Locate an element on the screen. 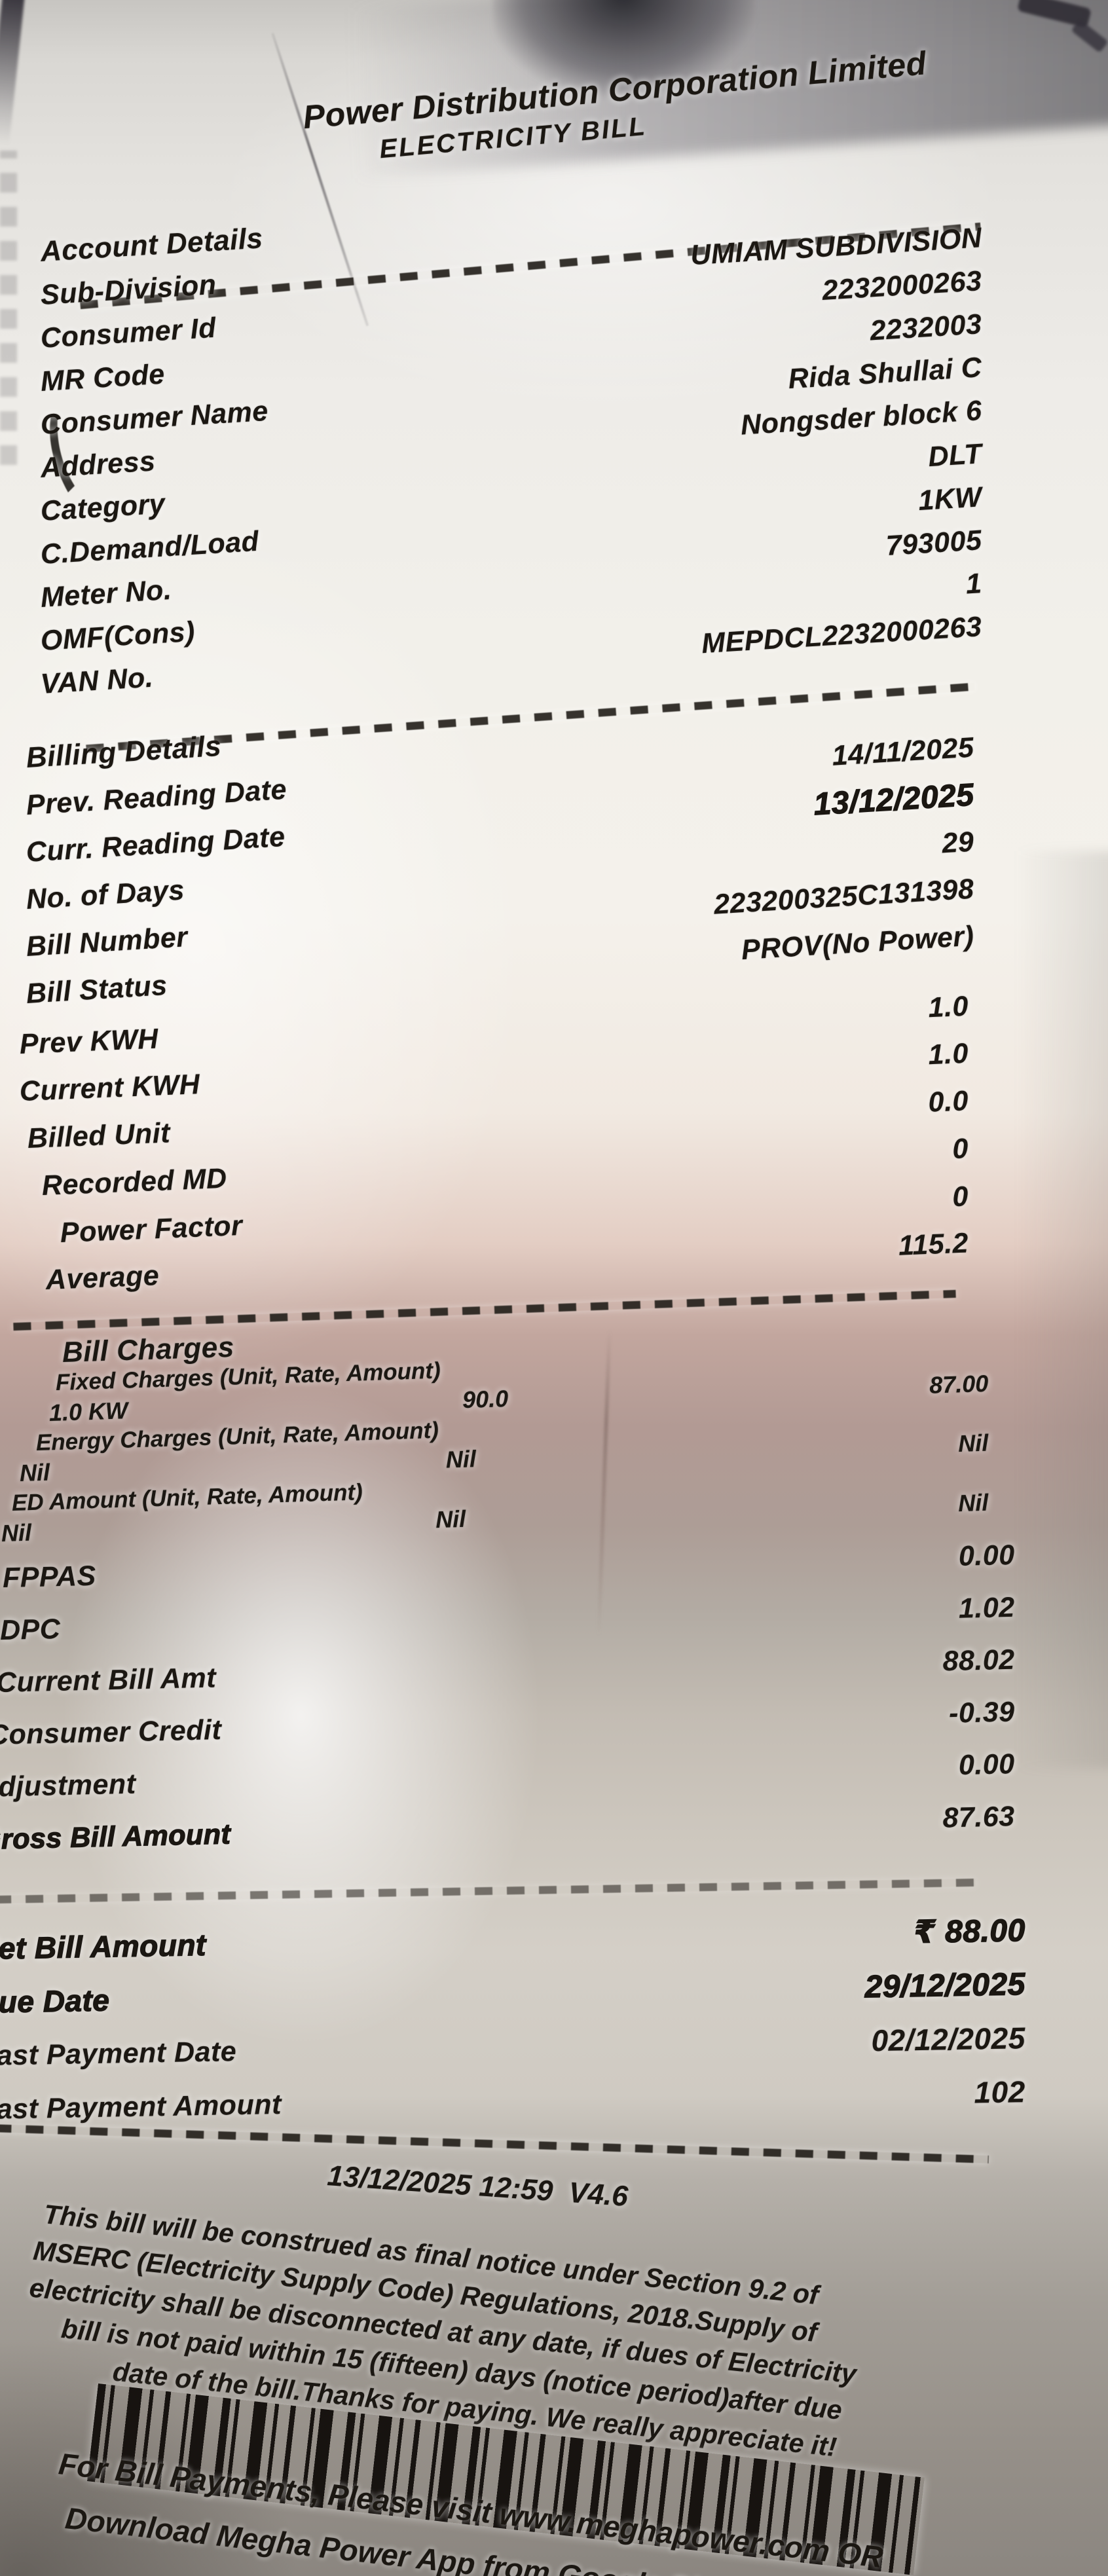  amount-value: 87.00 is located at coordinates (959, 1384).